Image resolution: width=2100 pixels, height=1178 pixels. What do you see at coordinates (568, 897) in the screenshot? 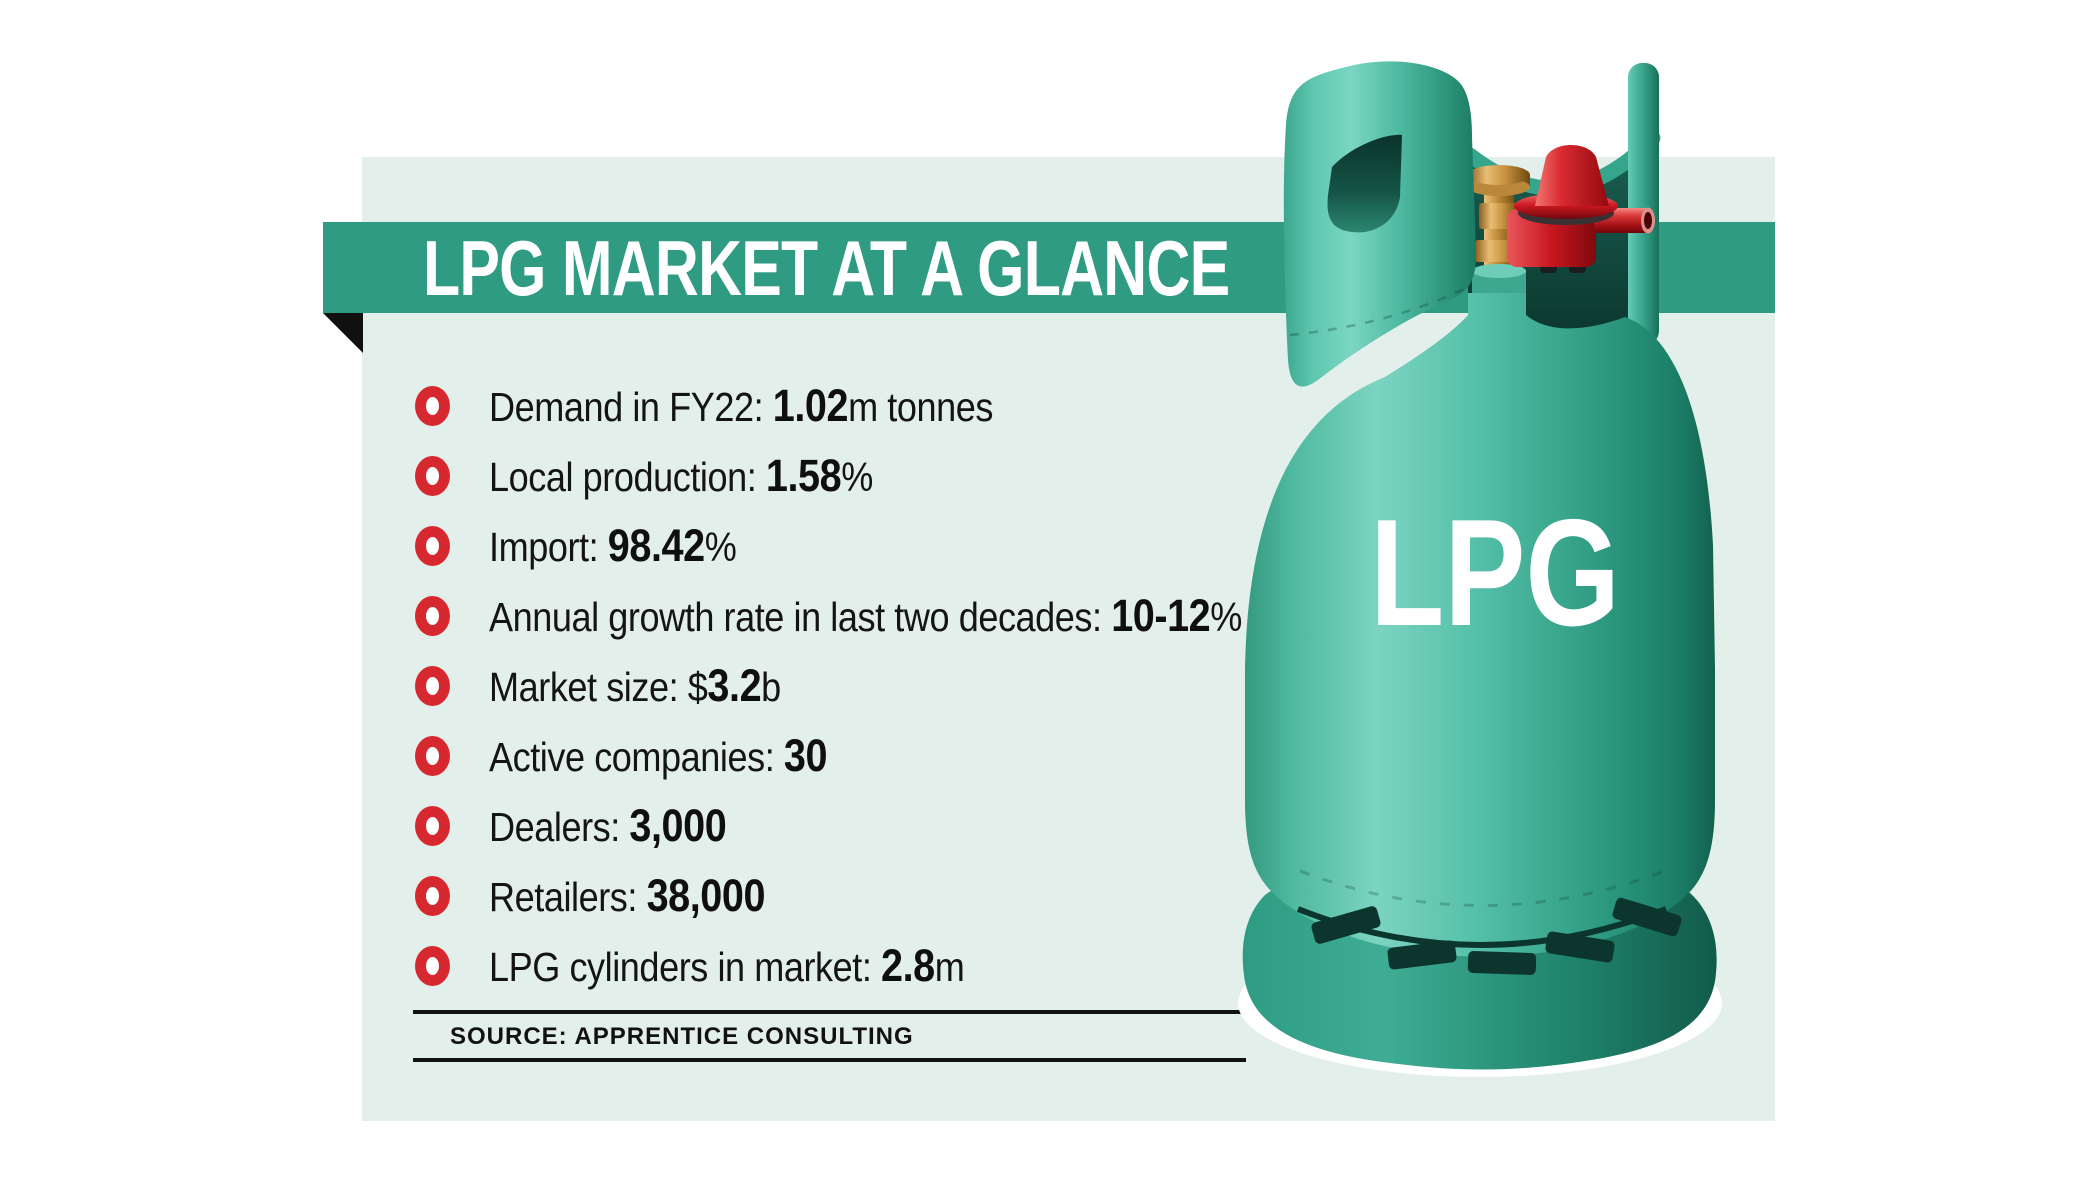
I see `stat-label: Retailers:` at bounding box center [568, 897].